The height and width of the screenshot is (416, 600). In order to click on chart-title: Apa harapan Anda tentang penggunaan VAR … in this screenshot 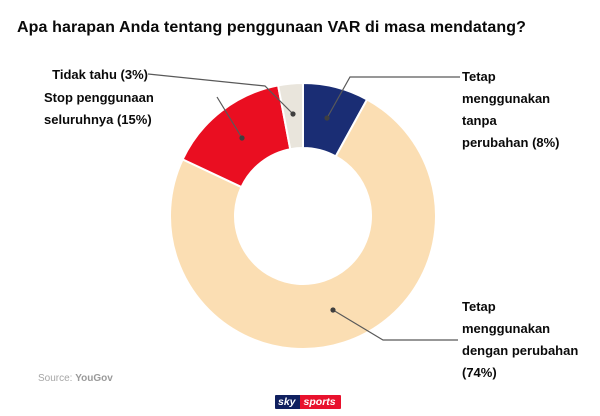, I will do `click(271, 27)`.